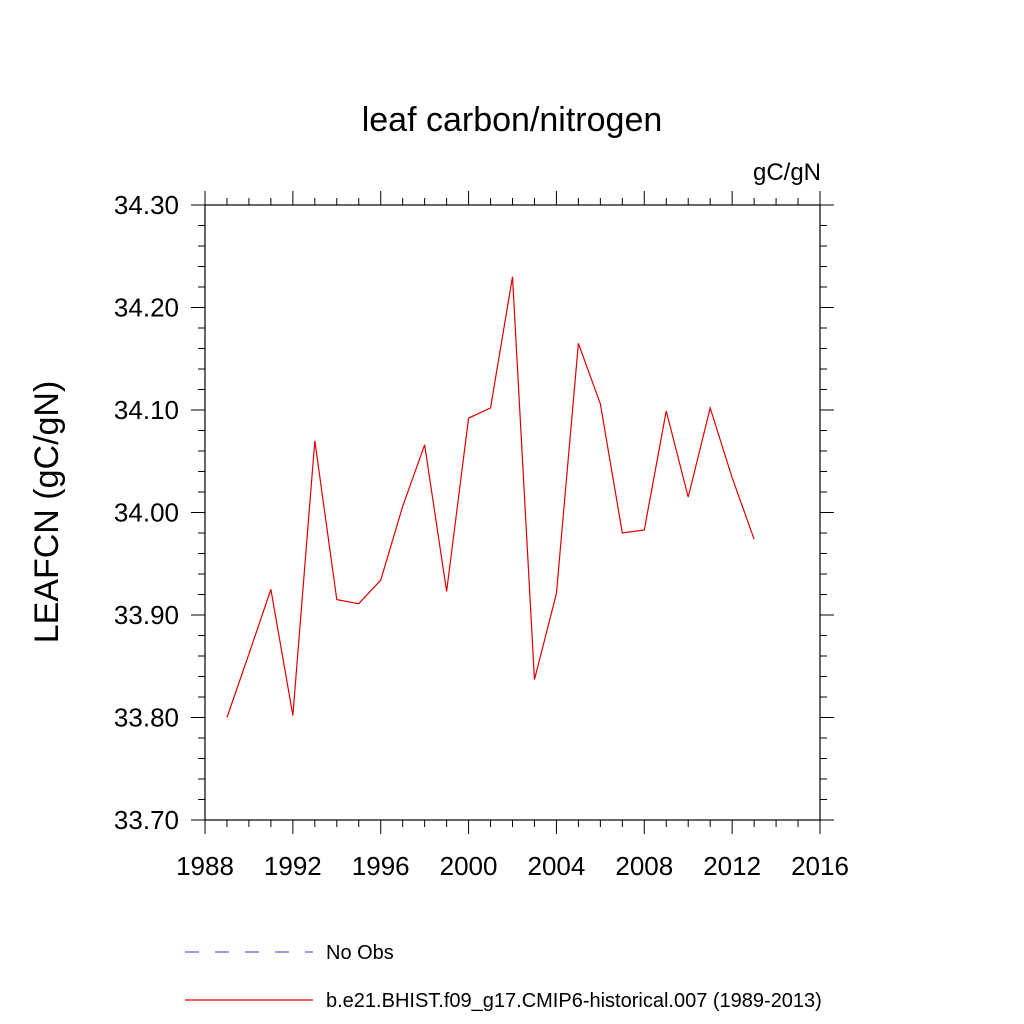 This screenshot has width=1024, height=1024. Describe the element at coordinates (820, 866) in the screenshot. I see `x-tick-label: 2016` at that location.